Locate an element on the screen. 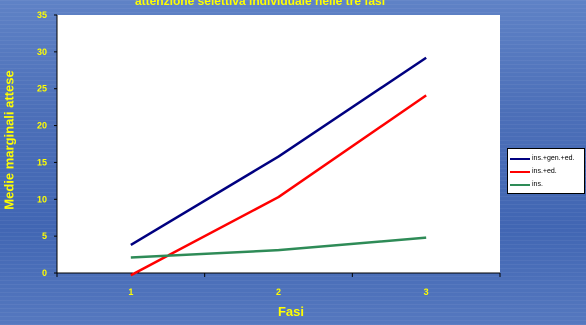 Image resolution: width=586 pixels, height=325 pixels. legend-item-0: ins.+gen.+ed. is located at coordinates (546, 158).